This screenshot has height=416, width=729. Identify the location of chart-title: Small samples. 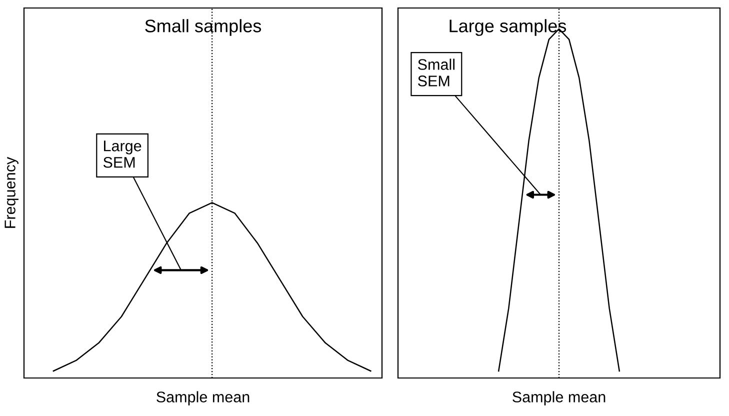
(203, 27).